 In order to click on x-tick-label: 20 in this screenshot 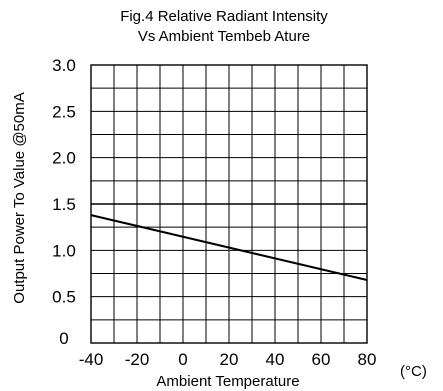, I will do `click(229, 359)`.